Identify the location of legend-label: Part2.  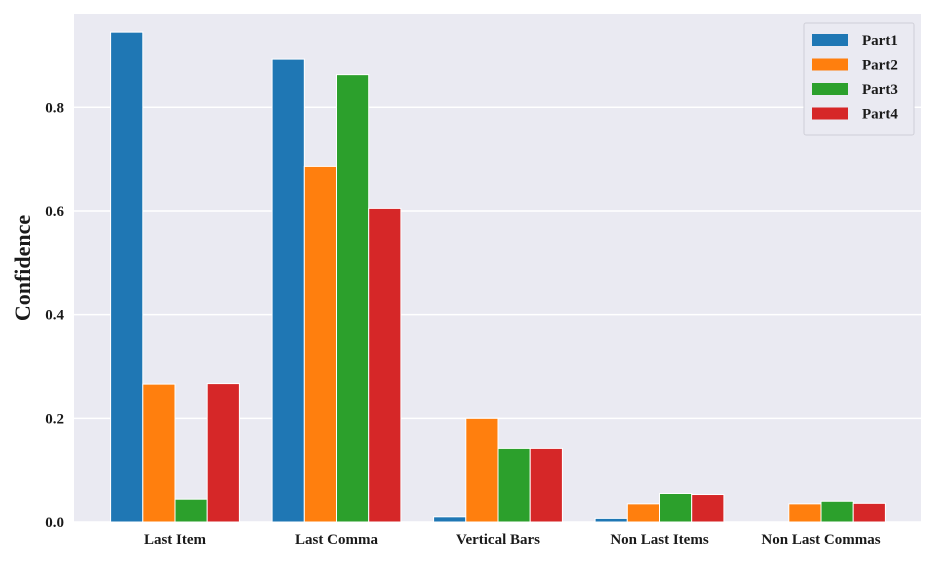
(880, 66).